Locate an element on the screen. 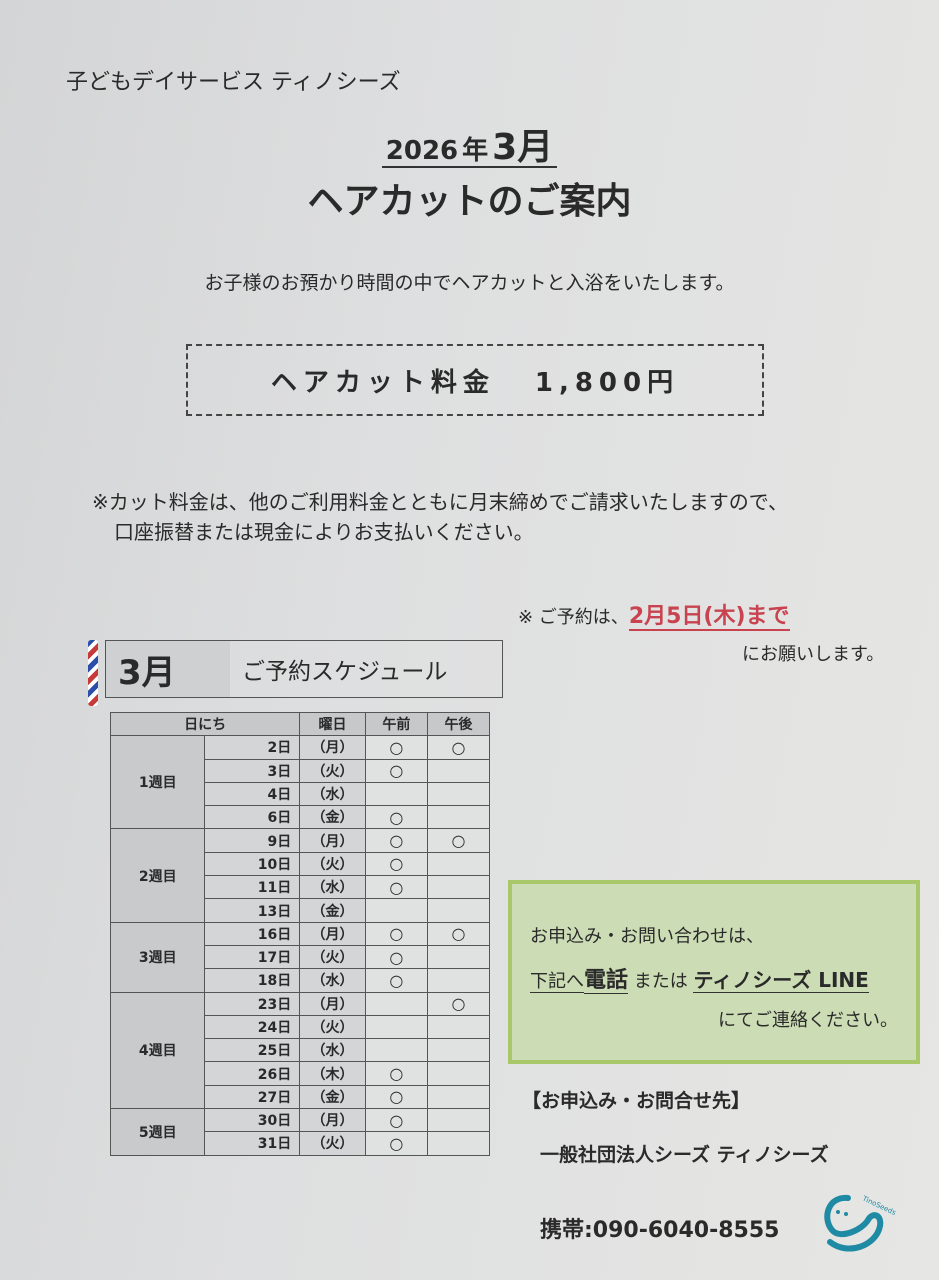  deadline-suffix: にお願いします。 is located at coordinates (813, 654).